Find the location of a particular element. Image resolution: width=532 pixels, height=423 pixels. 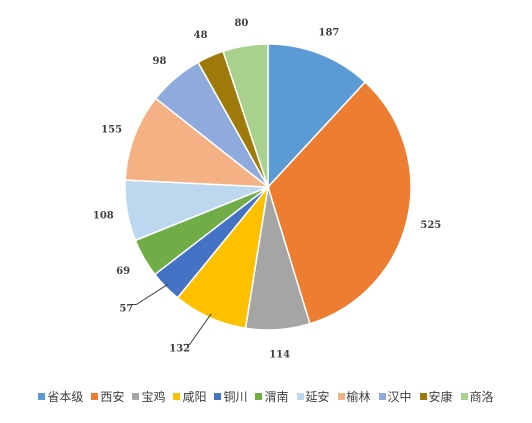

legend-item-8: 榆林 is located at coordinates (354, 396).